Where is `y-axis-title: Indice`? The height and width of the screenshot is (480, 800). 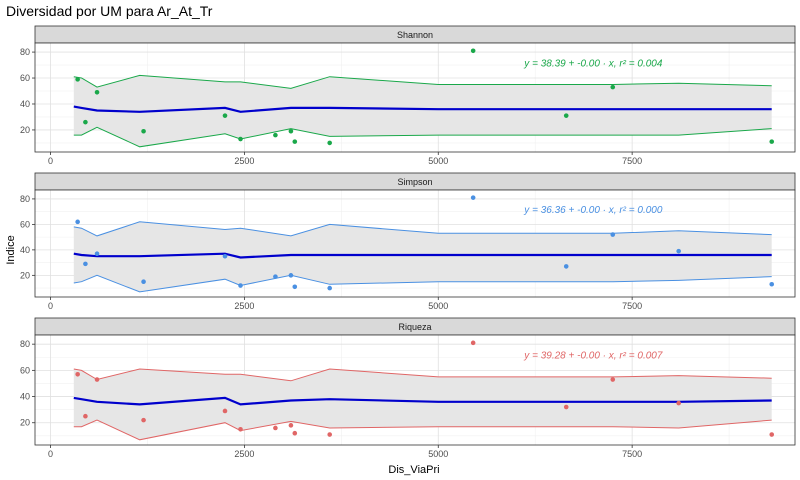 y-axis-title: Indice is located at coordinates (11, 249).